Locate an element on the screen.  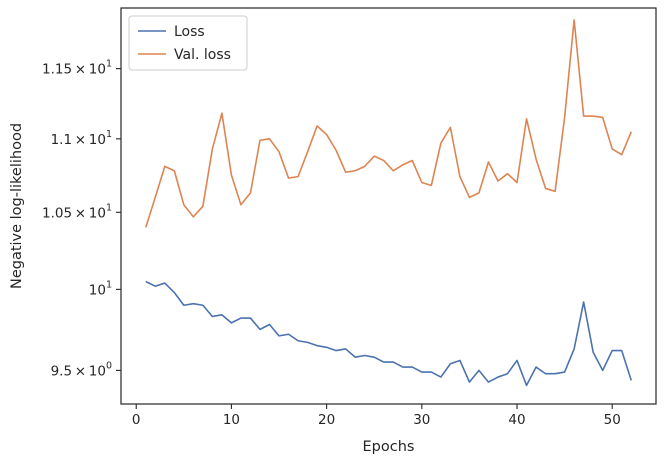
legend: Loss Val. loss is located at coordinates (188, 43).